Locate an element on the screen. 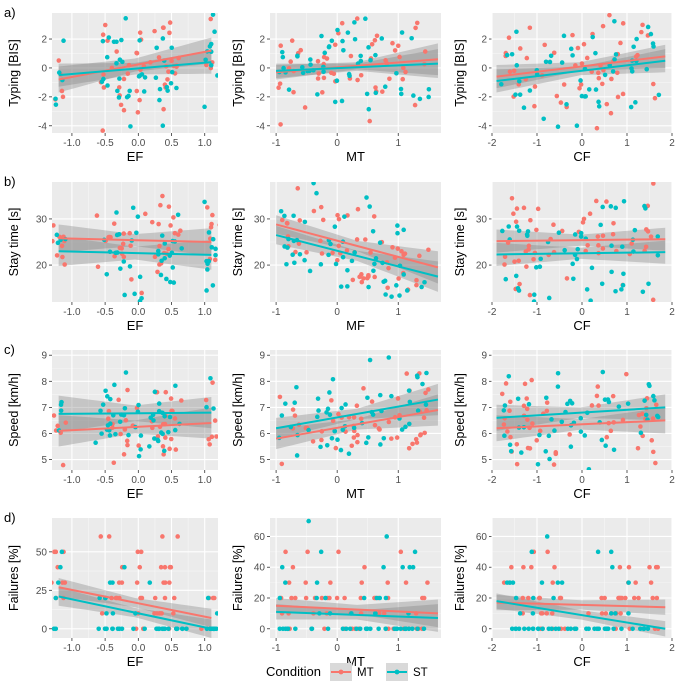 Image resolution: width=685 pixels, height=690 pixels. regression-line-st is located at coordinates (135, 253).